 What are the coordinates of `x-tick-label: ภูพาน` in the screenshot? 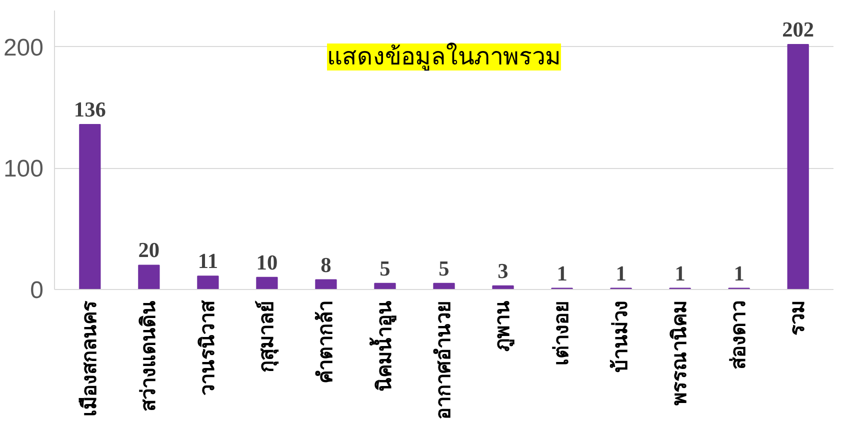 It's located at (504, 326).